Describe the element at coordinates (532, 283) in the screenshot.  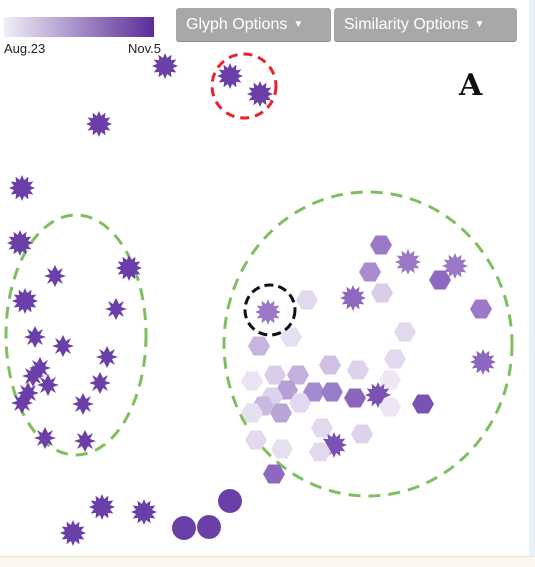
I see `right-edge-strip` at that location.